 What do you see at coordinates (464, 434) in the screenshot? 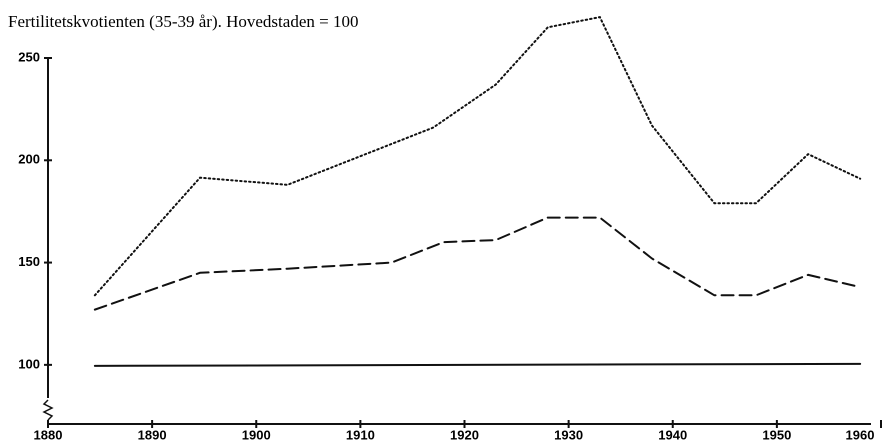
I see `x-tick-label: 1920` at bounding box center [464, 434].